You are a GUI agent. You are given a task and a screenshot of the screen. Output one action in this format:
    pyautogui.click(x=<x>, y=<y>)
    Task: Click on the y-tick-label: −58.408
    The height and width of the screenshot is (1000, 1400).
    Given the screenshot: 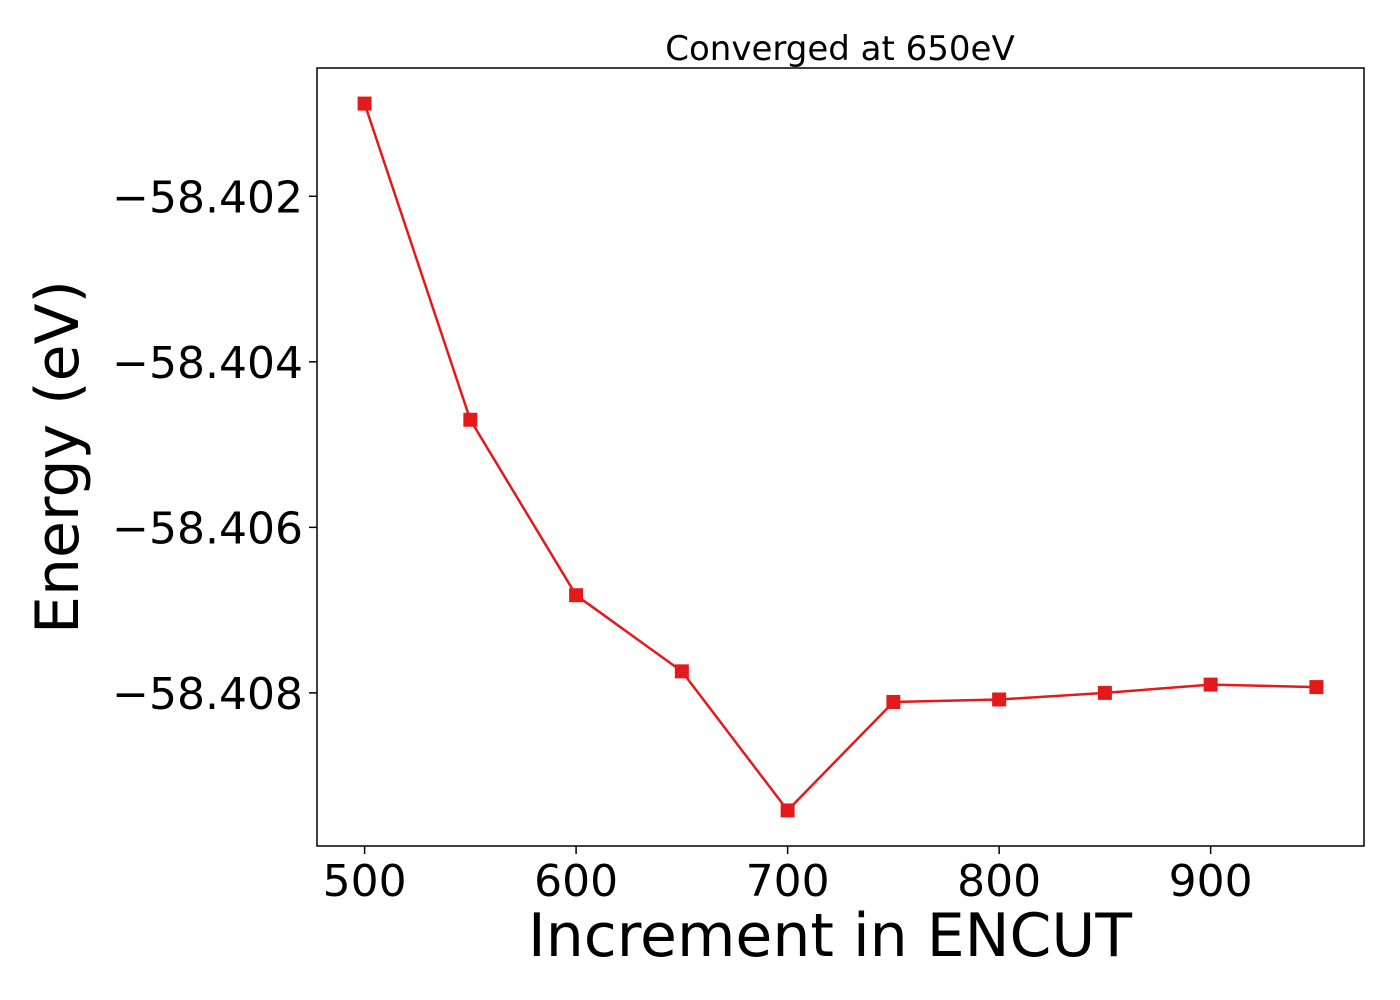 What is the action you would take?
    pyautogui.click(x=207, y=694)
    